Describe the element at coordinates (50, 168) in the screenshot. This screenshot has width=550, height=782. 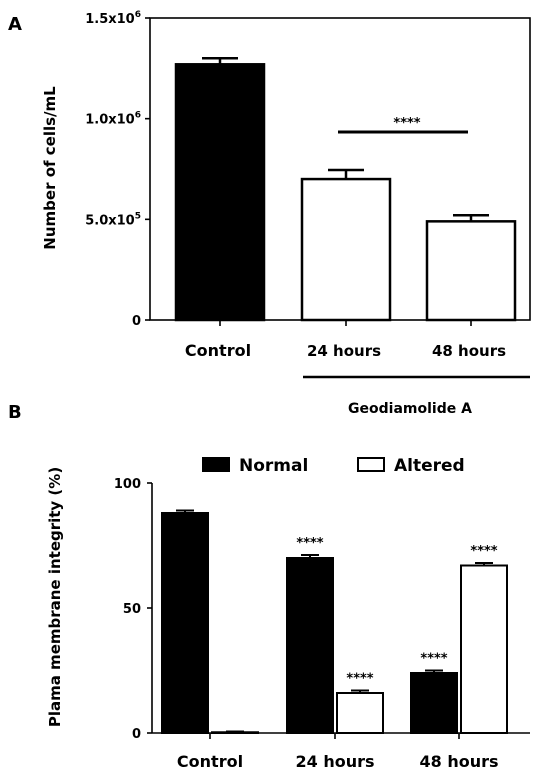
I see `panel-a-y-axis-label: Number of cells/mL` at that location.